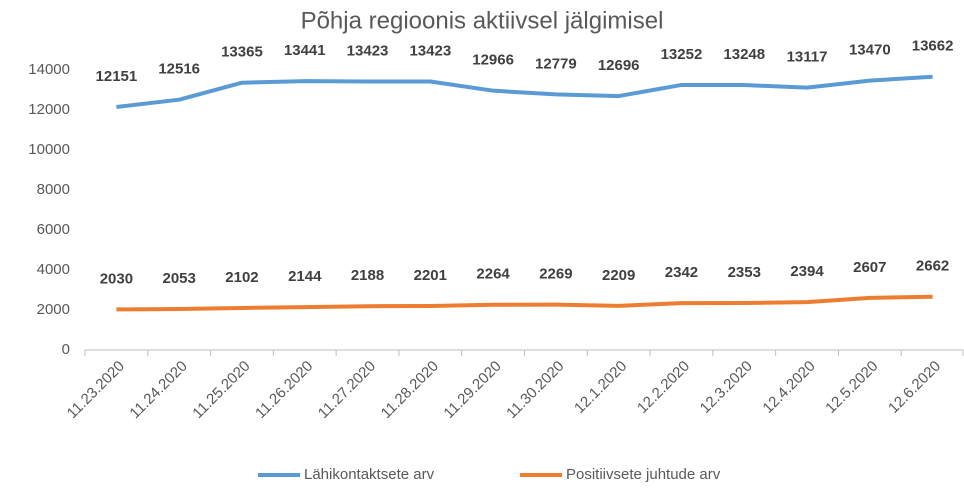 The width and height of the screenshot is (964, 491). I want to click on data-label: 2342, so click(681, 272).